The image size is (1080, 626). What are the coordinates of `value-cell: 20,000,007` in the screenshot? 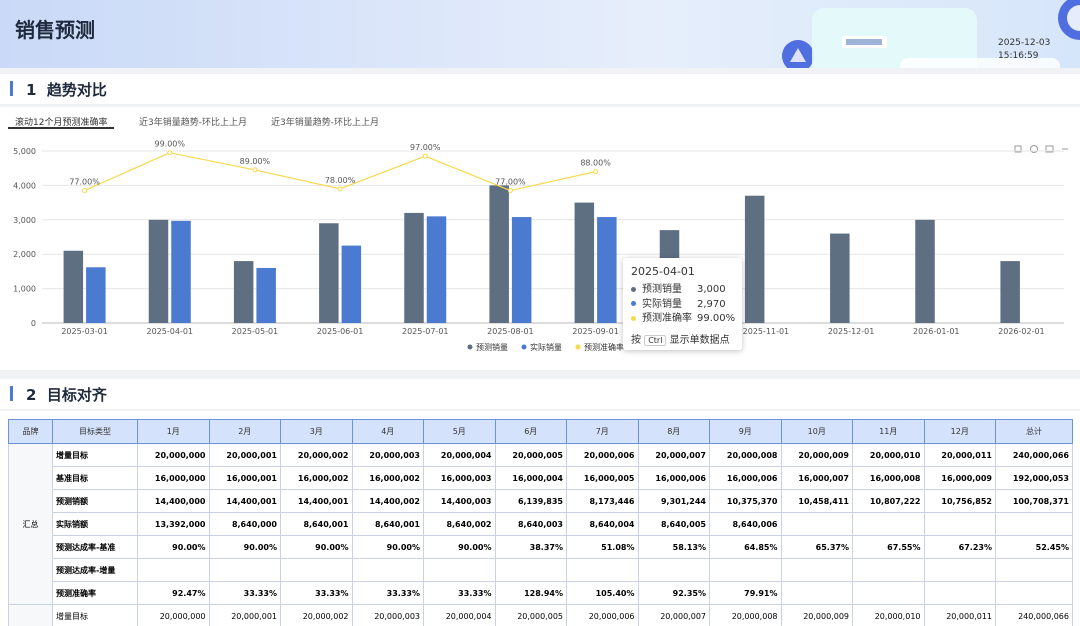 It's located at (673, 455).